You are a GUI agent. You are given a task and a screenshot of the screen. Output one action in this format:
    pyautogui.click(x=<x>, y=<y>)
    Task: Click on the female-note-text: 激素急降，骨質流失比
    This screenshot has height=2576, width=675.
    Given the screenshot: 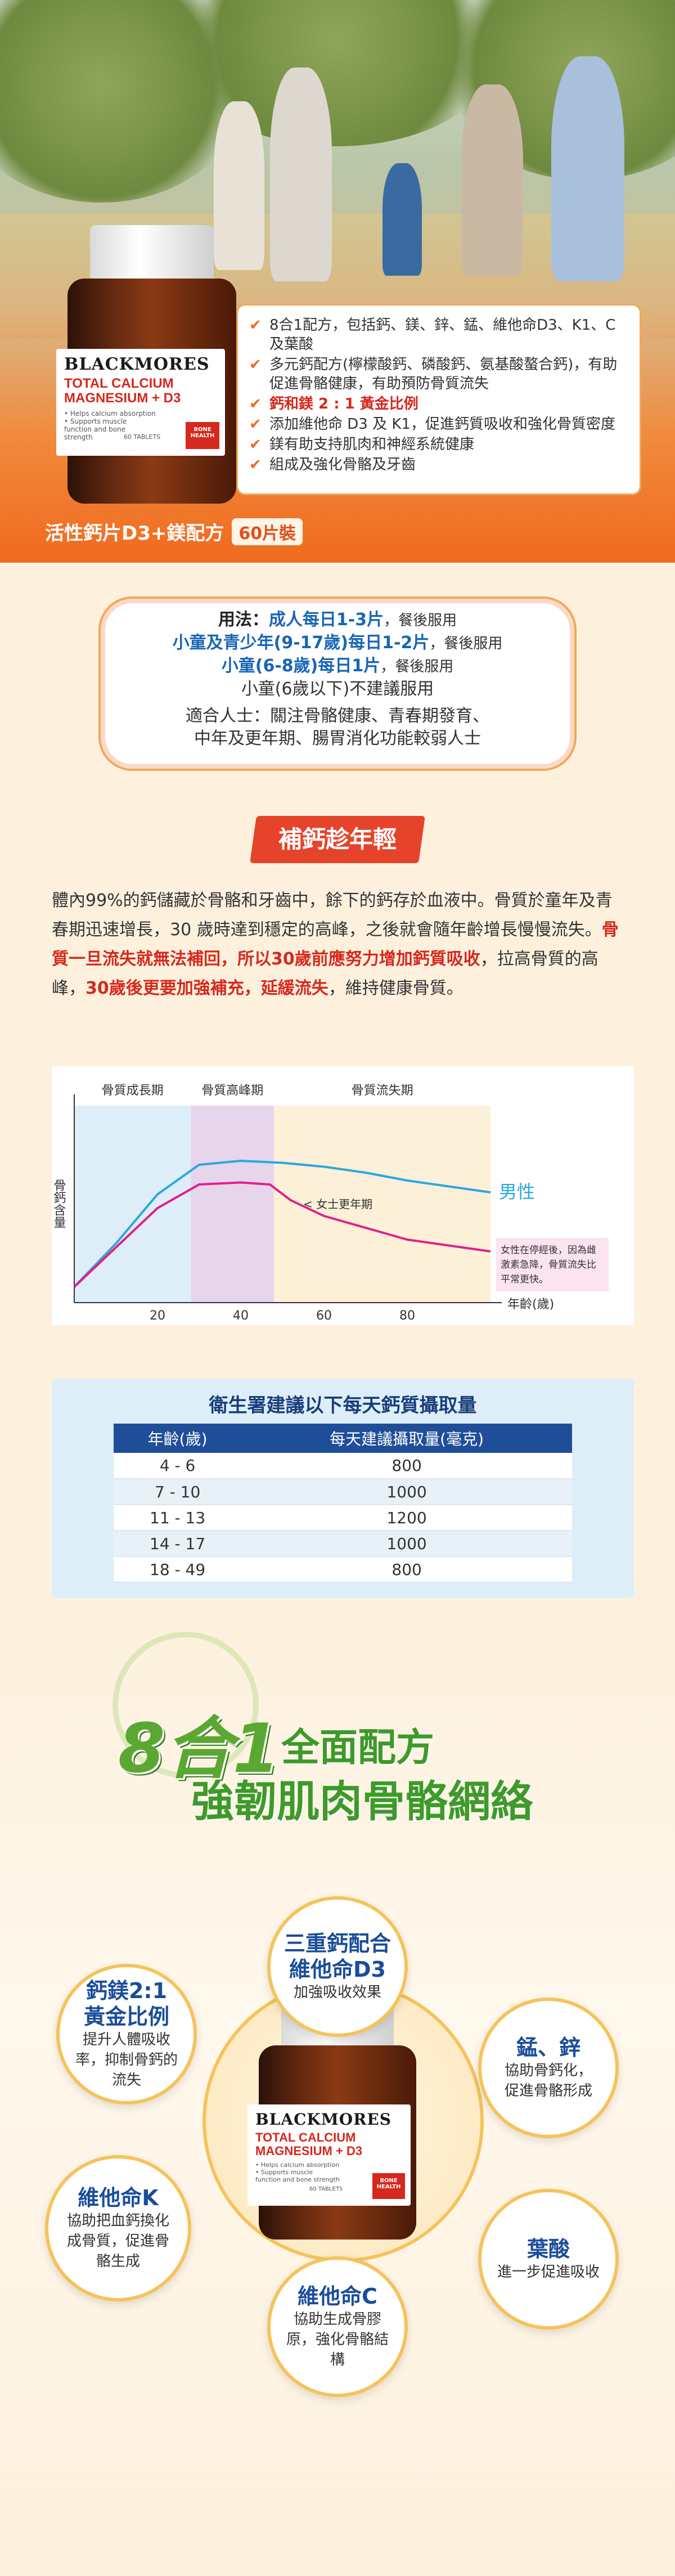 What is the action you would take?
    pyautogui.click(x=548, y=1265)
    